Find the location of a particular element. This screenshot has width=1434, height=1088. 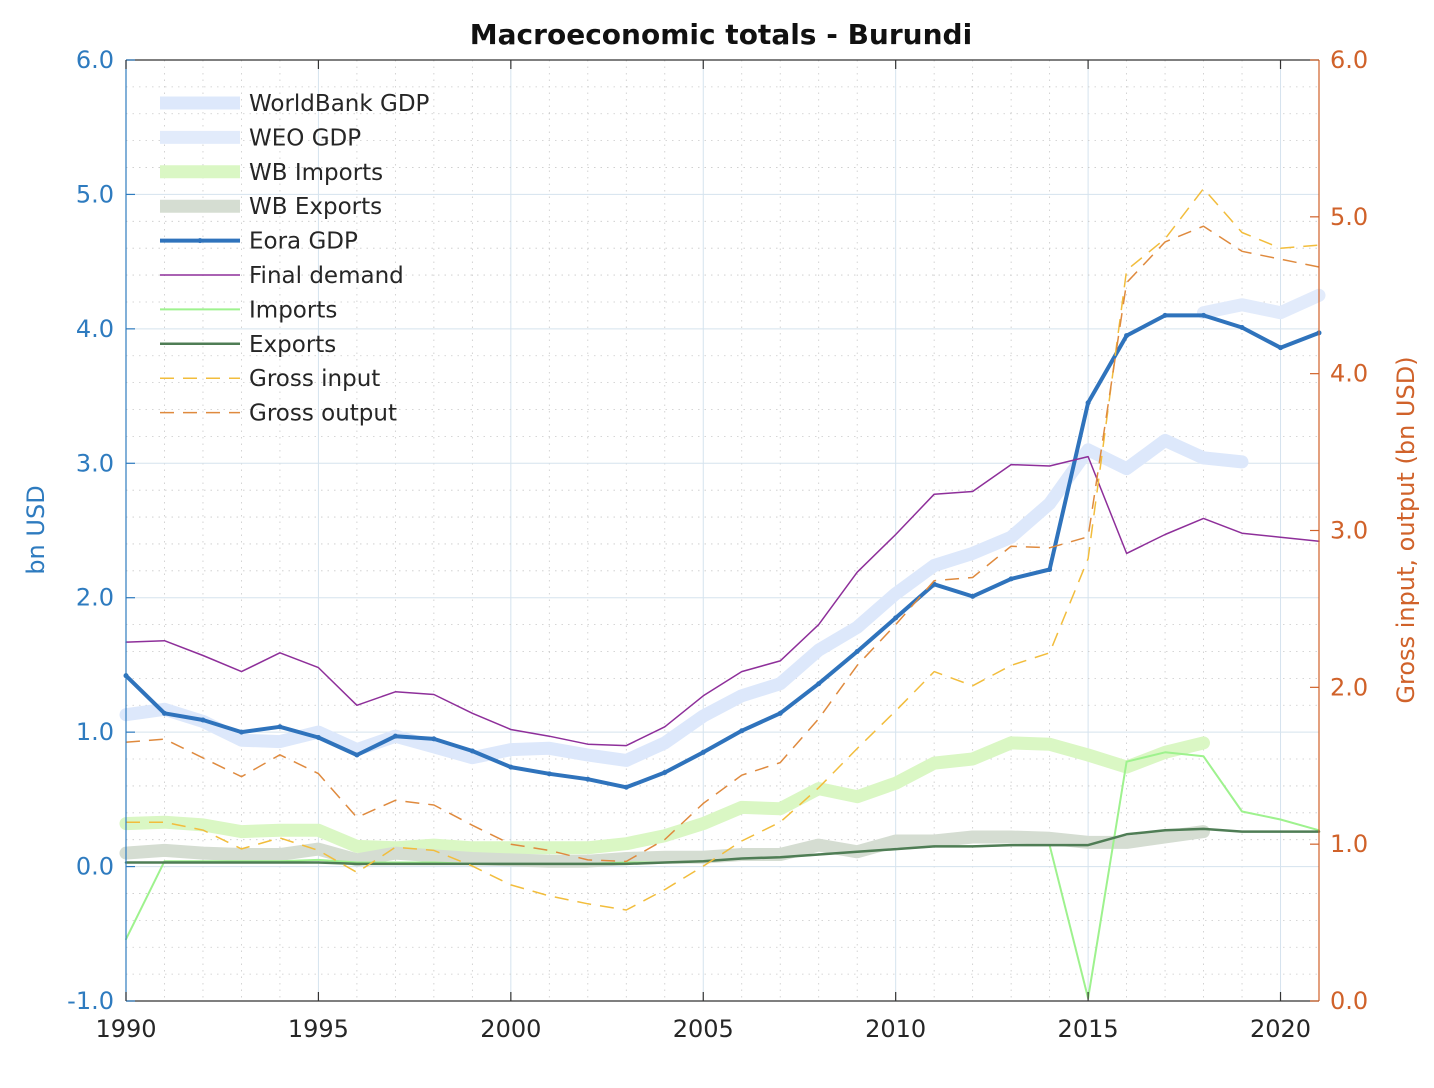

y-tick-label: 3.0 is located at coordinates (95, 463).